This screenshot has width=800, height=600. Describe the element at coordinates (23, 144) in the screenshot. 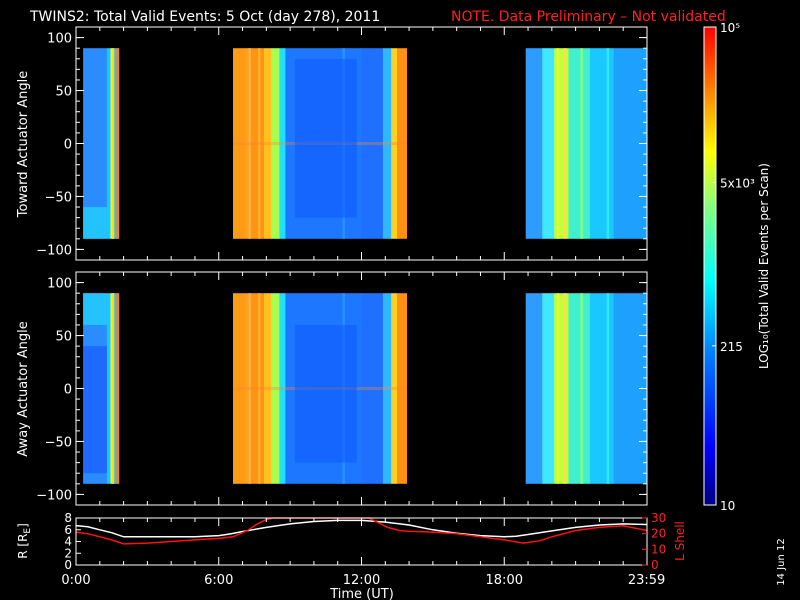

I see `toward-ylabel: Toward Actuator Angle` at that location.